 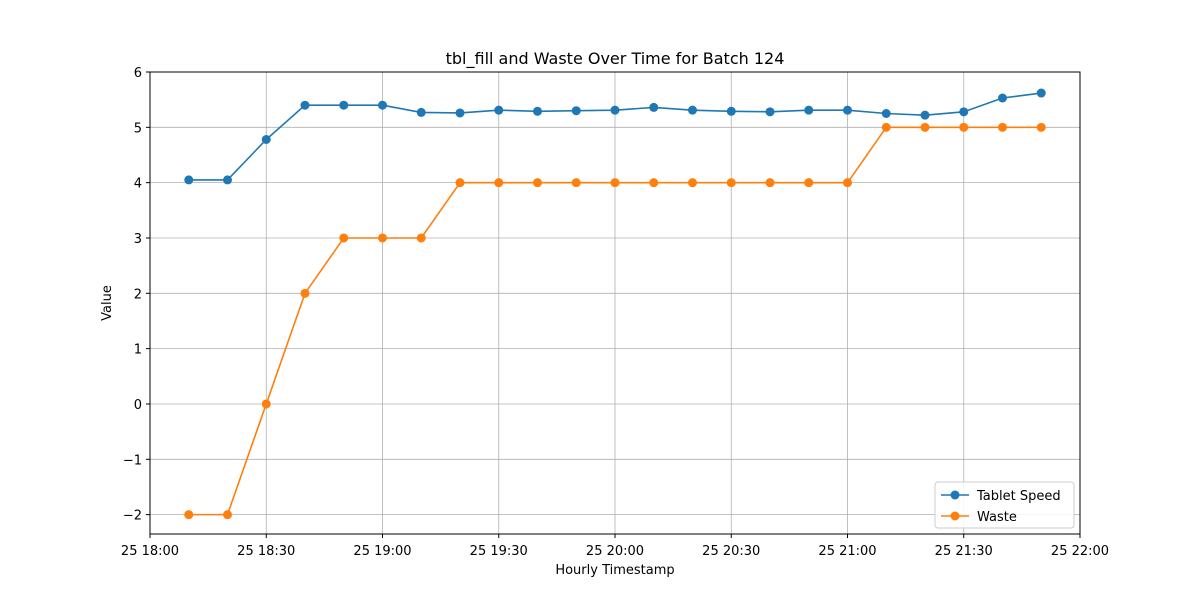 I want to click on legend: Tablet Speed Waste, so click(x=1004, y=505).